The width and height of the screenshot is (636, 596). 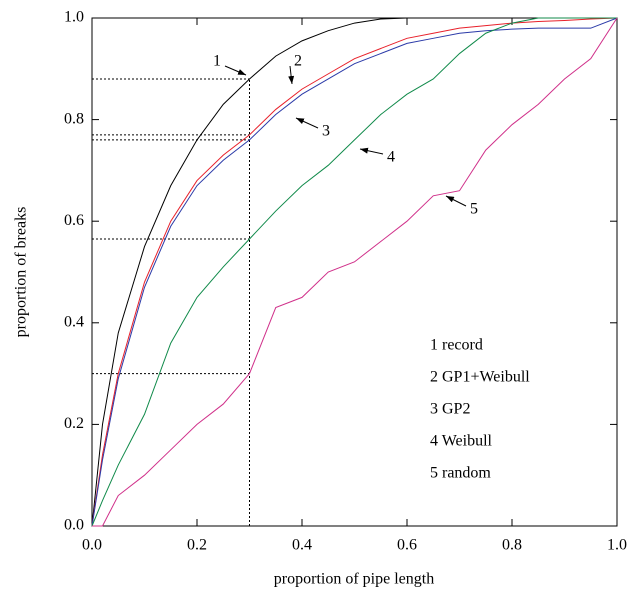 What do you see at coordinates (302, 545) in the screenshot?
I see `x-tick-label: 0.4` at bounding box center [302, 545].